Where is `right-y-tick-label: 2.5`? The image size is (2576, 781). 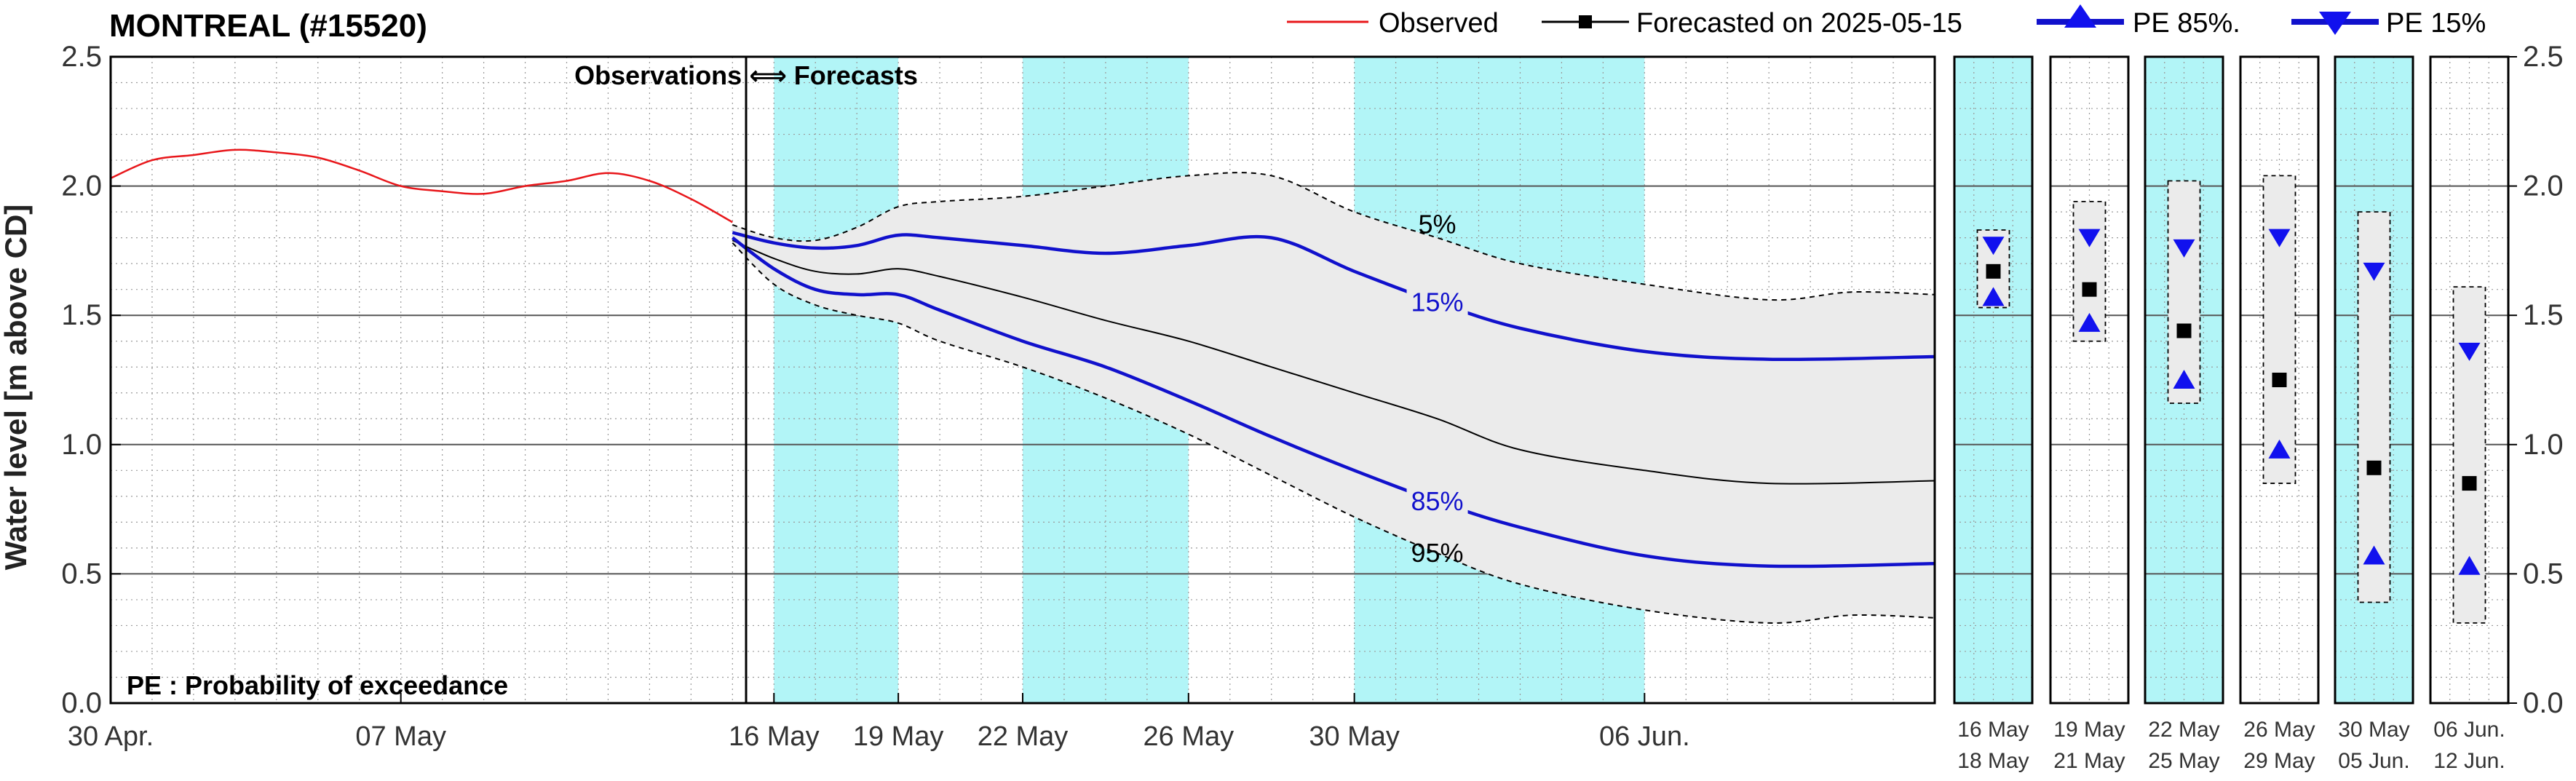
right-y-tick-label: 2.5 is located at coordinates (2543, 57).